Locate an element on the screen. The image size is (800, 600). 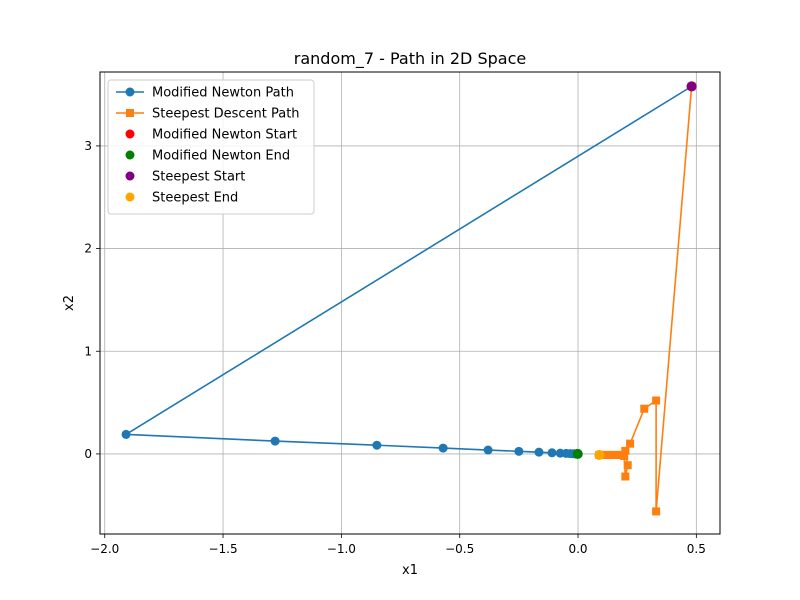
y-axis-label: x2 is located at coordinates (69, 303).